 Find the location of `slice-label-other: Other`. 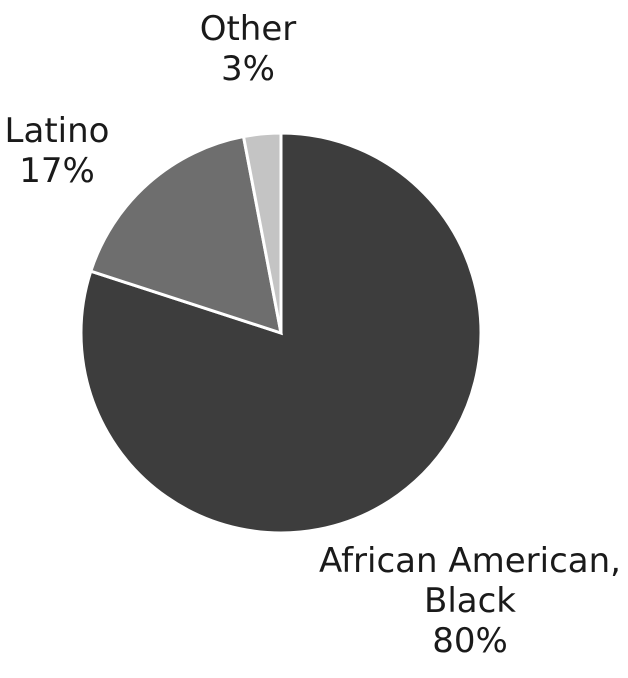

slice-label-other: Other is located at coordinates (248, 29).